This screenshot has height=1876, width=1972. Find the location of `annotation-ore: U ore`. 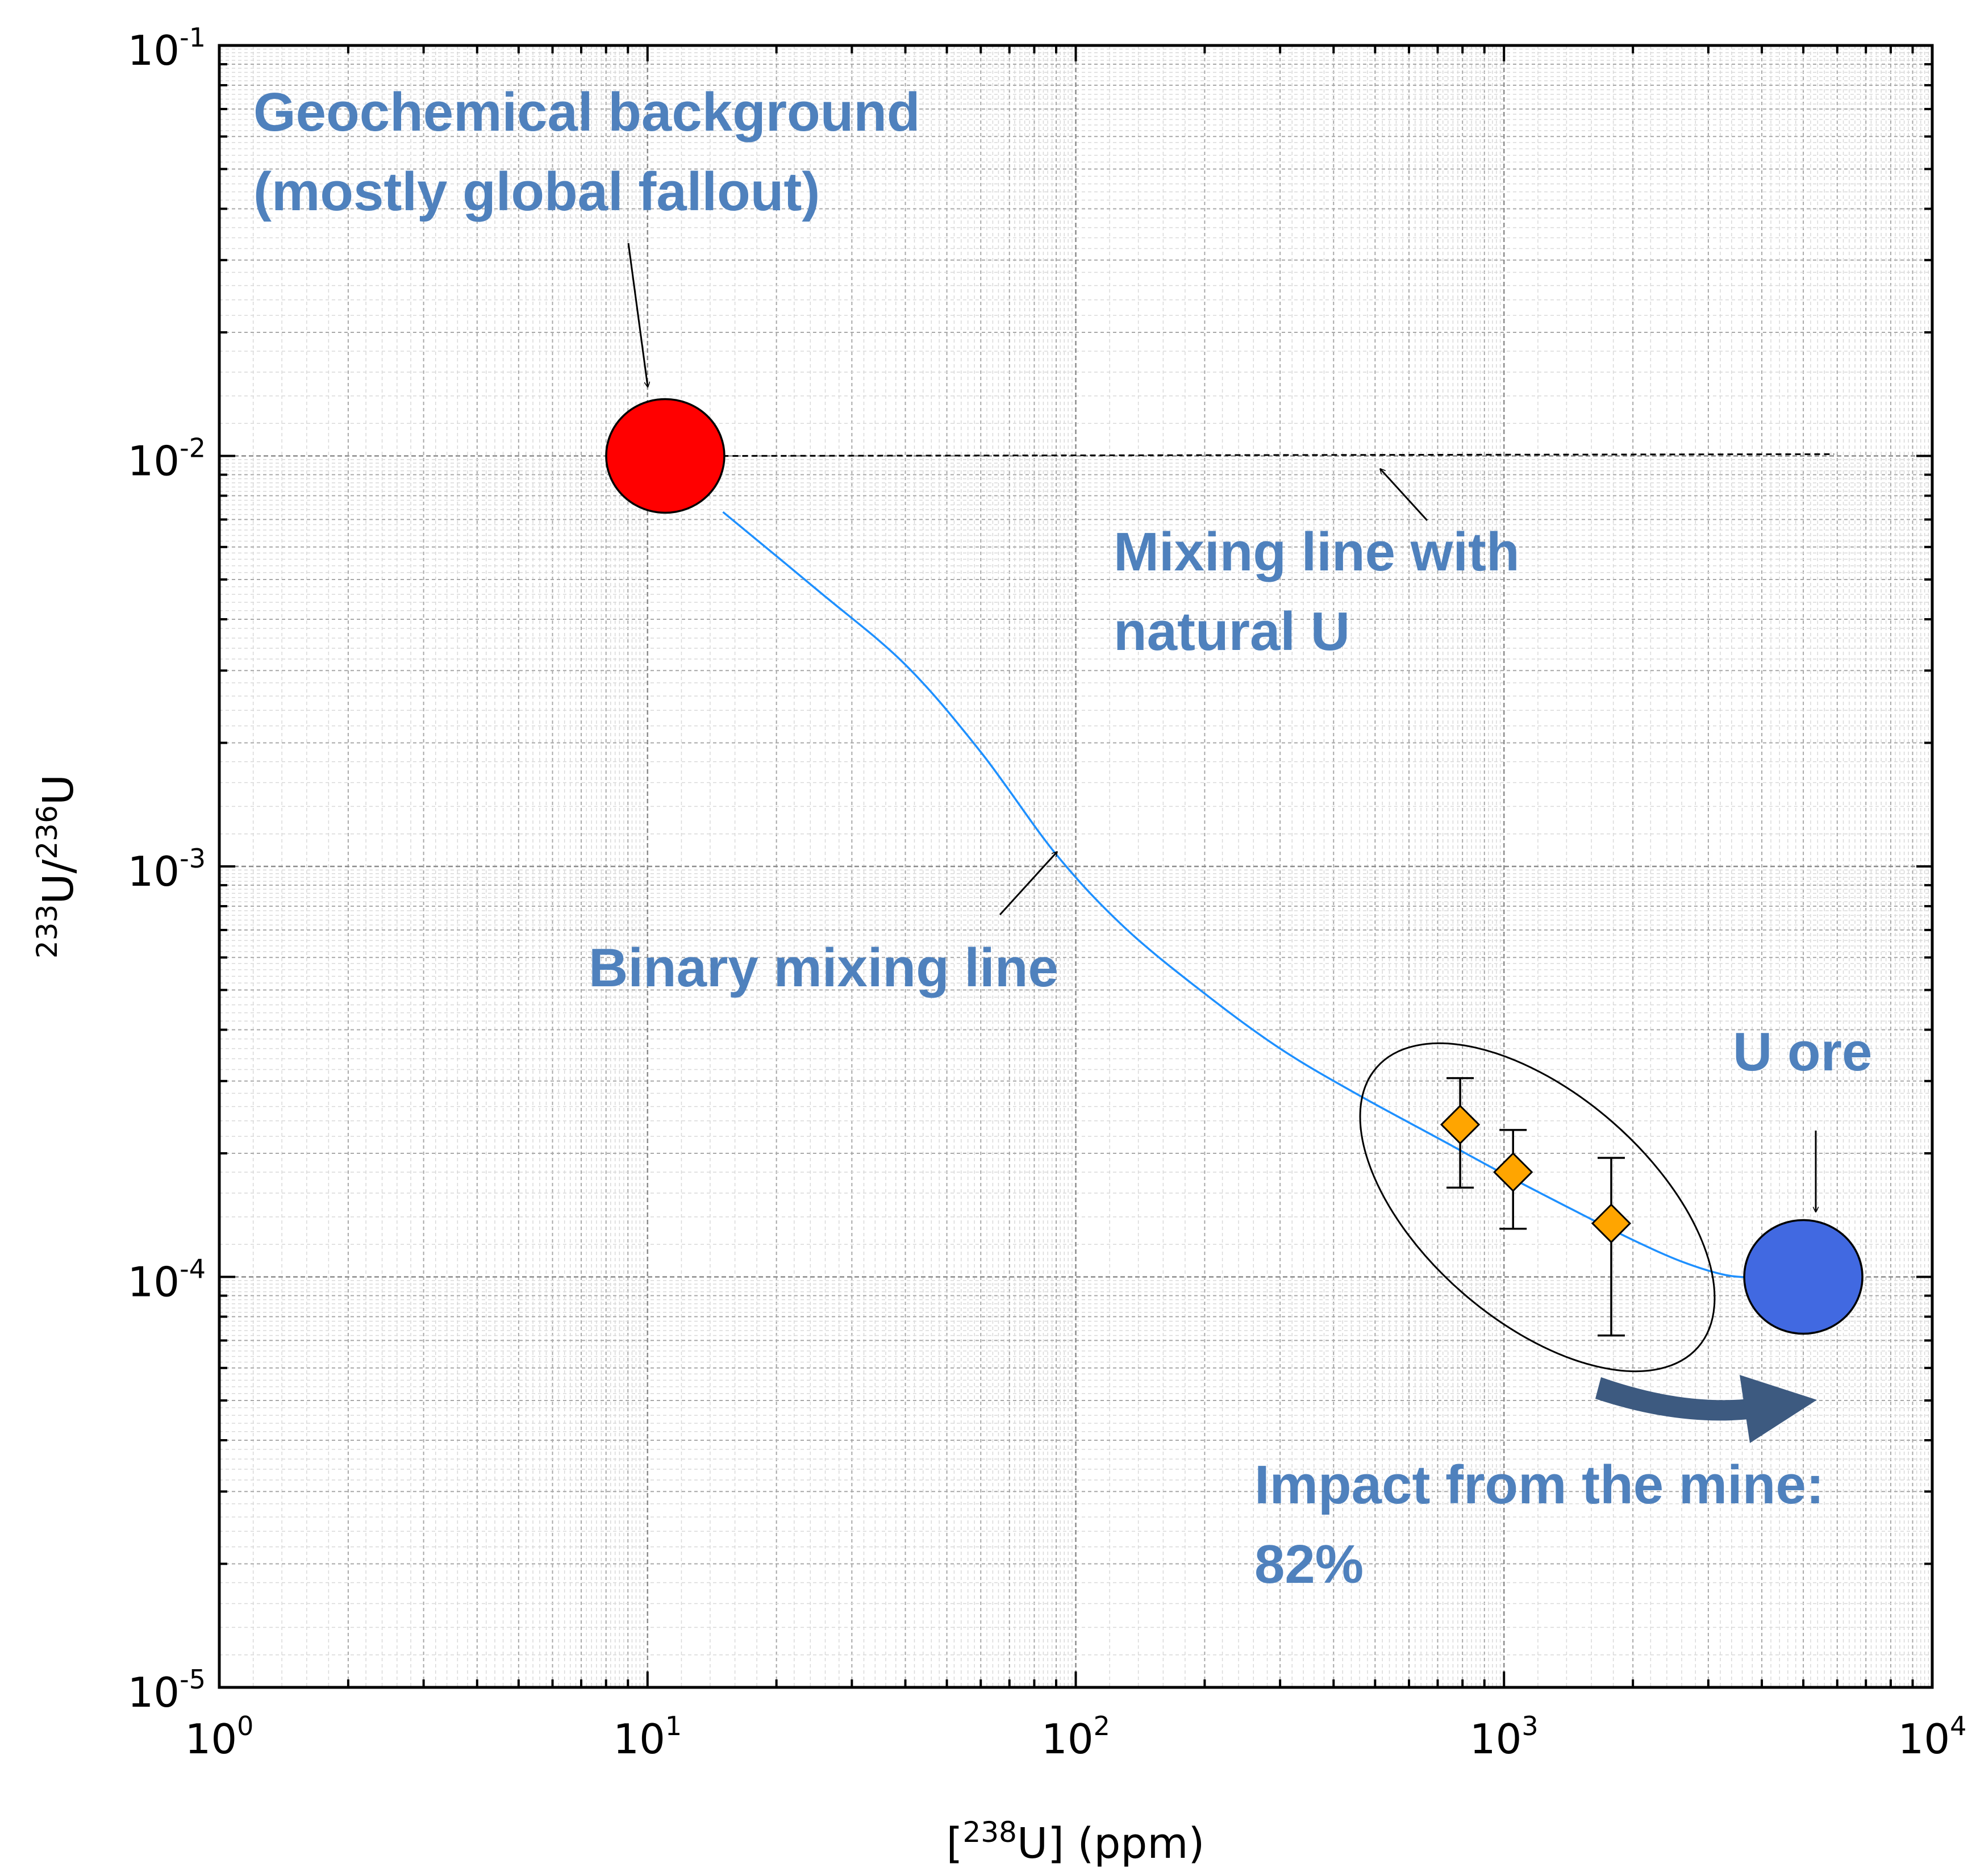

annotation-ore: U ore is located at coordinates (1802, 1052).